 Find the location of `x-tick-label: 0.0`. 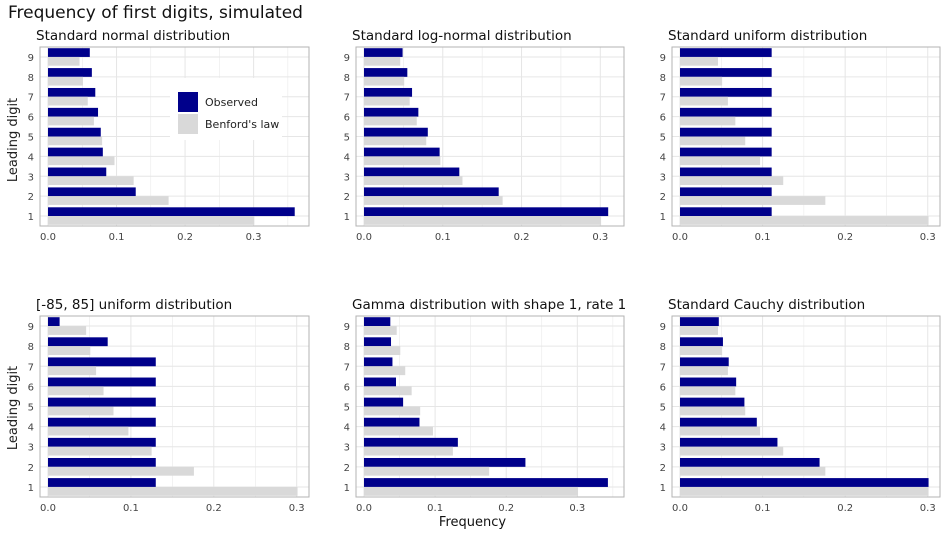

x-tick-label: 0.0 is located at coordinates (48, 237).